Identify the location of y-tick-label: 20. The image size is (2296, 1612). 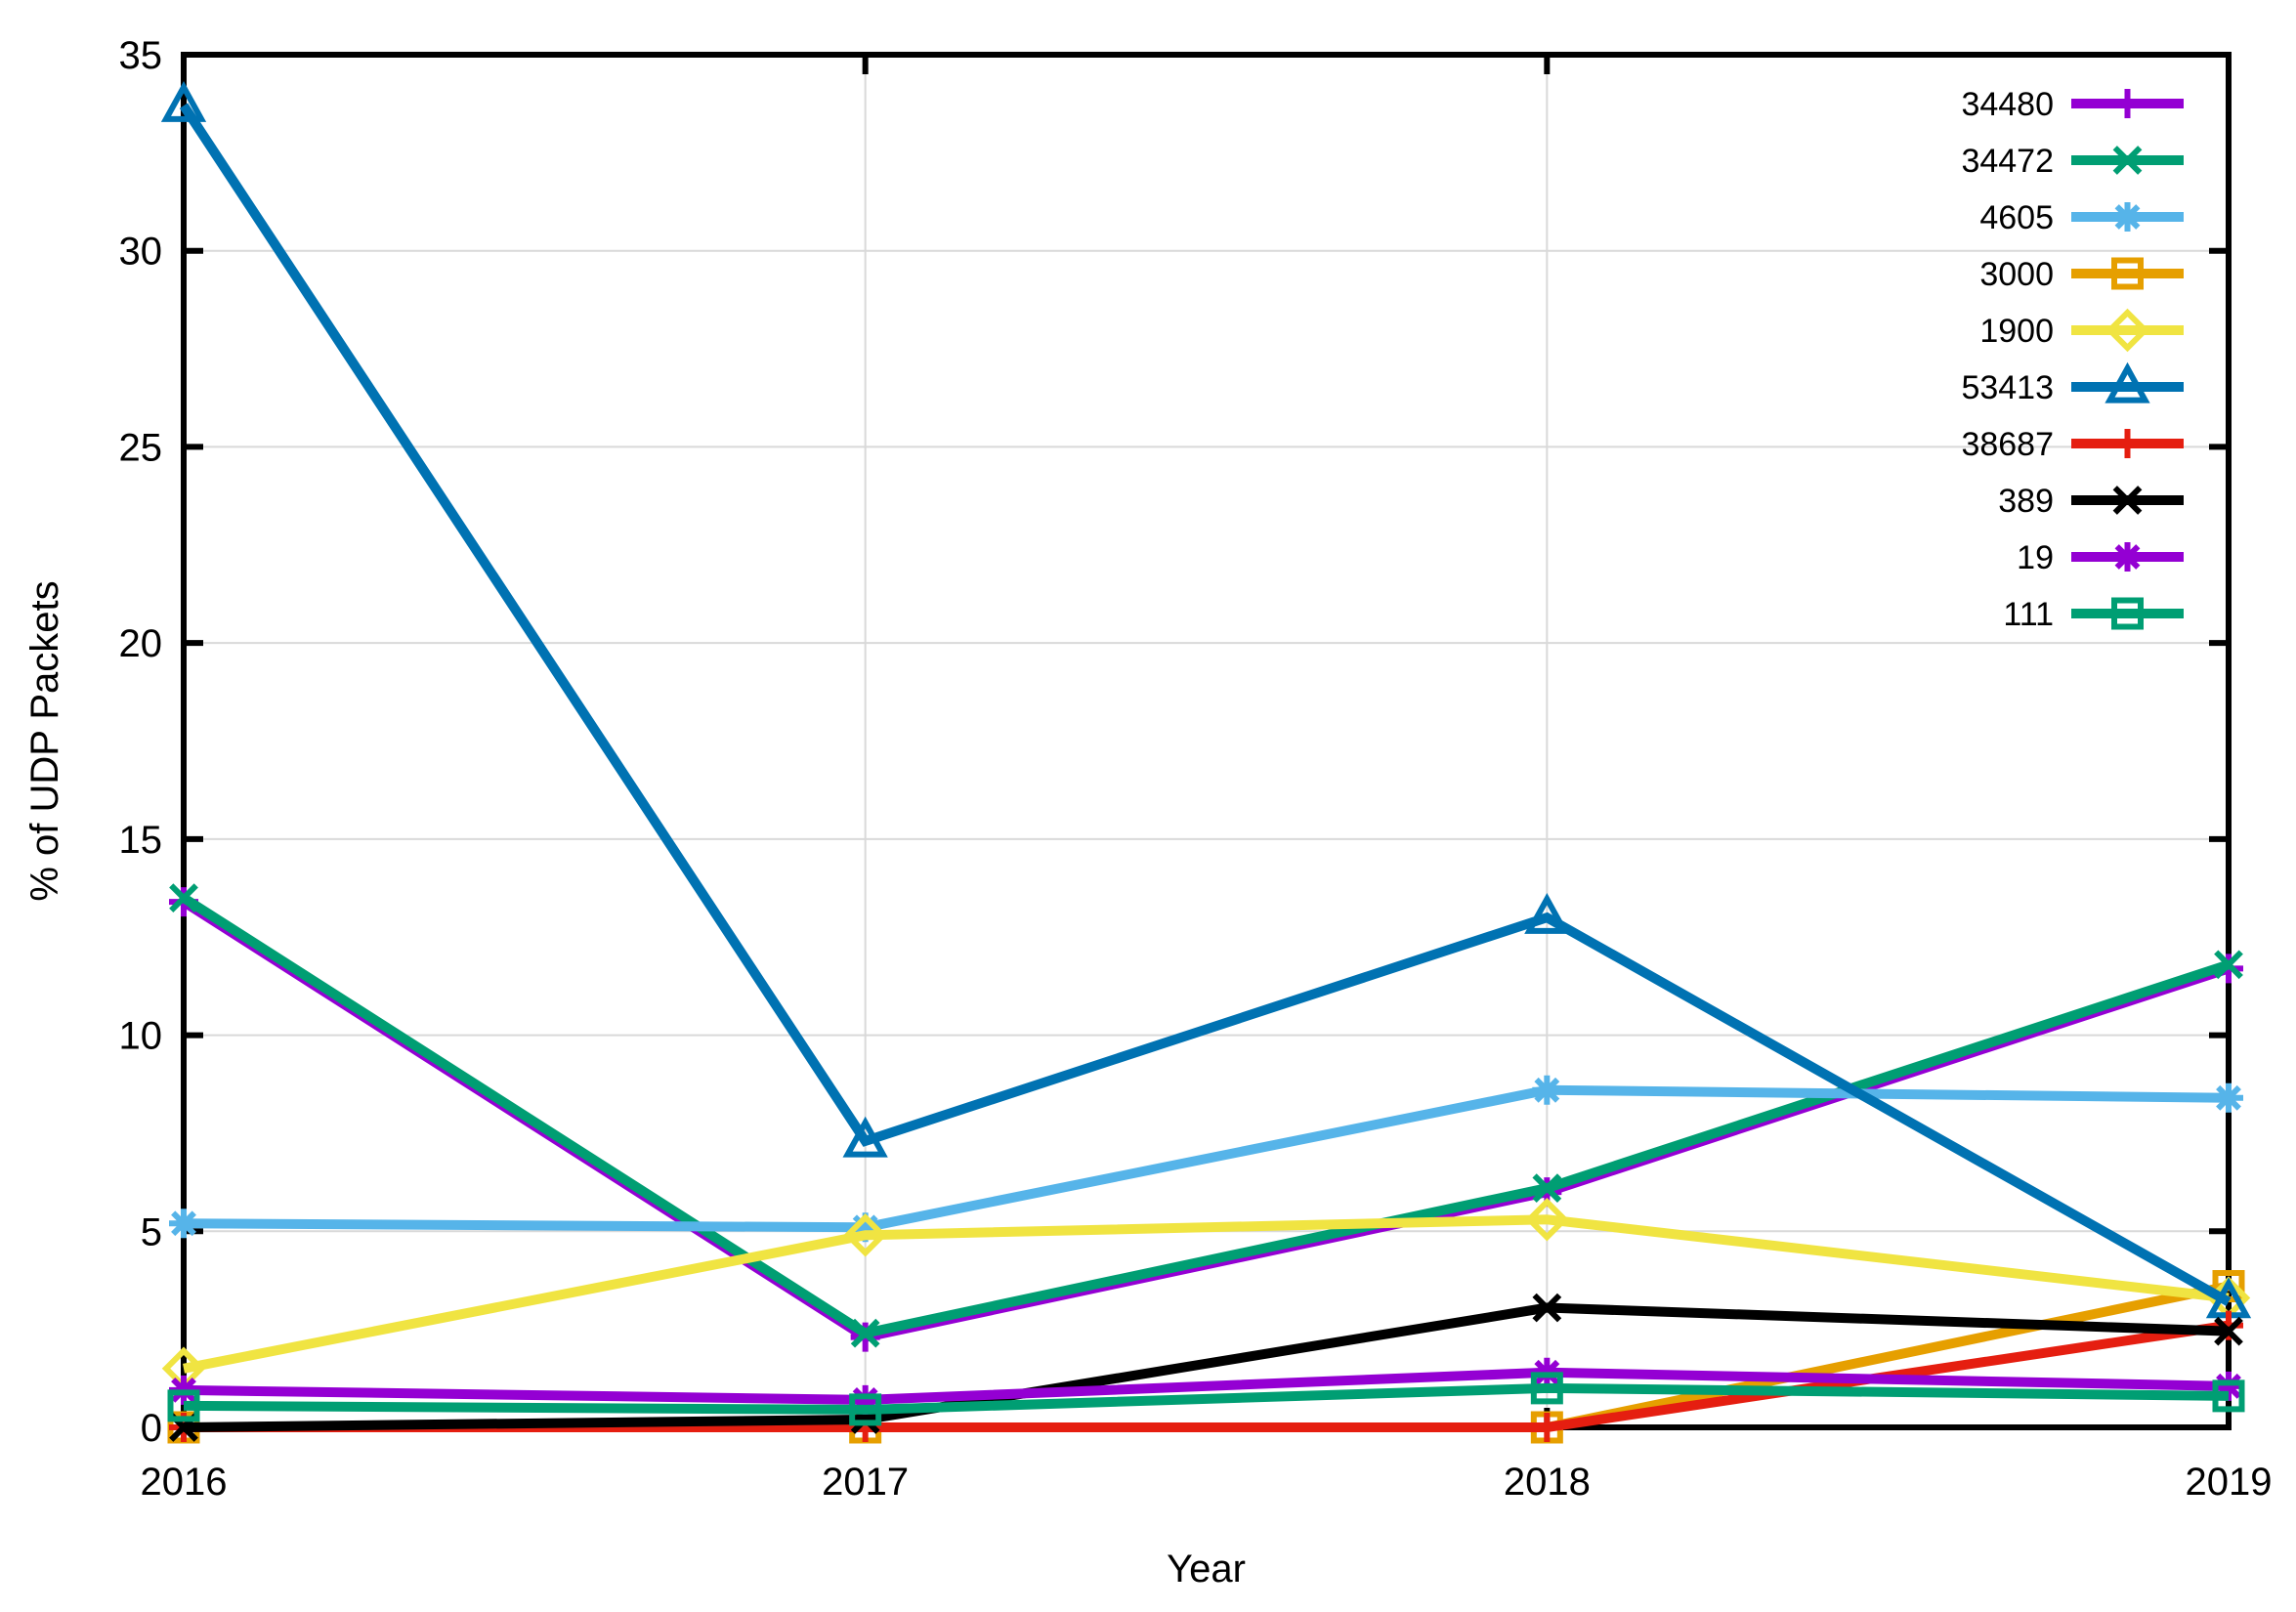
(141, 643).